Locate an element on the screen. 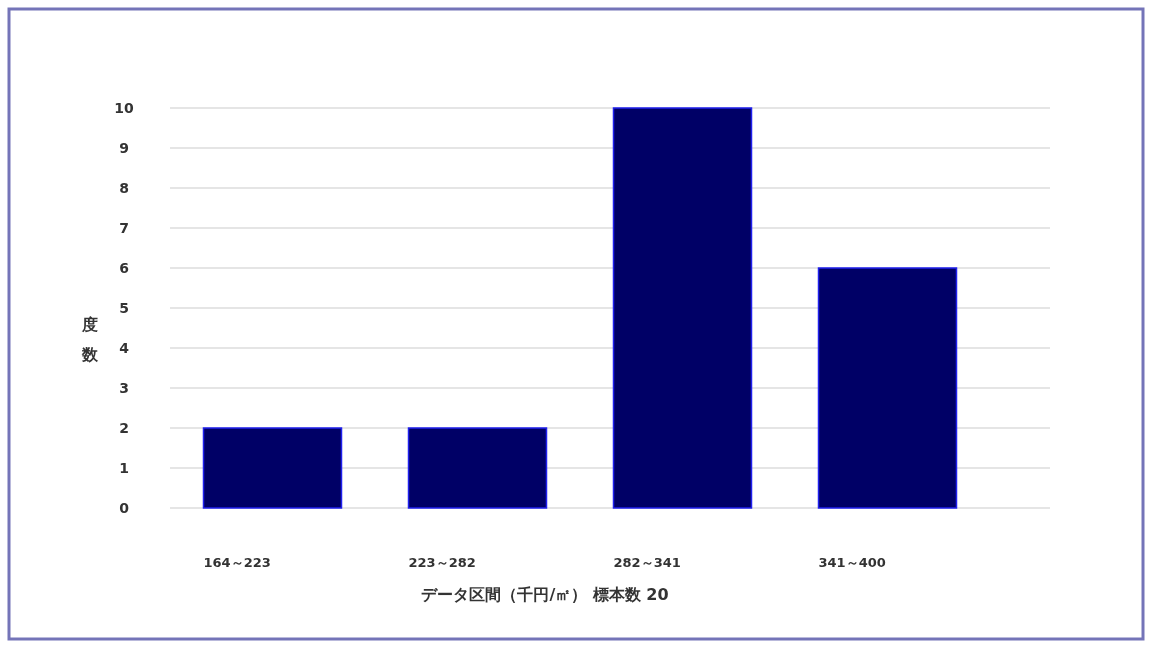 The image size is (1152, 648). y-axis-title: 度数 is located at coordinates (90, 339).